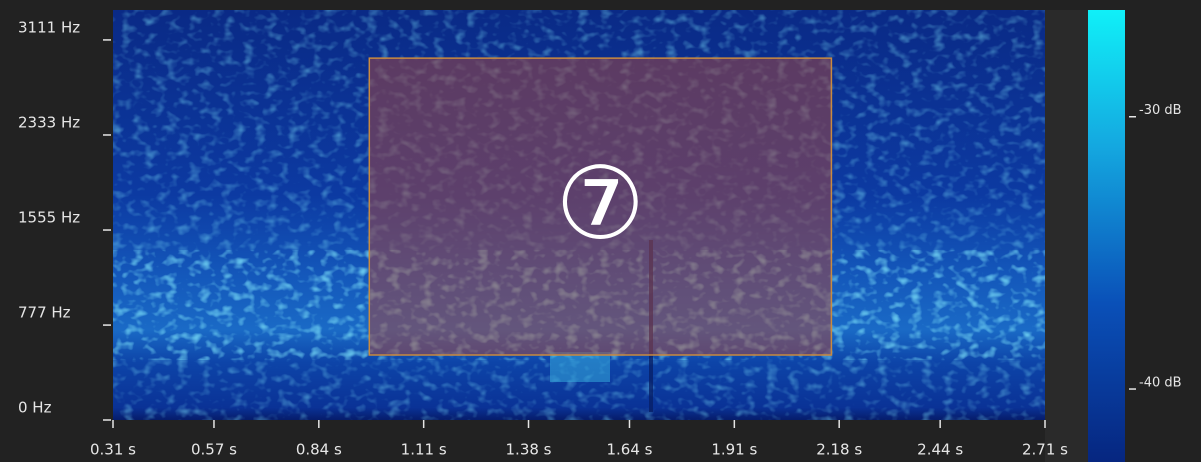 This screenshot has width=1201, height=462. Describe the element at coordinates (319, 450) in the screenshot. I see `x-tick-label: 0.84 s` at that location.